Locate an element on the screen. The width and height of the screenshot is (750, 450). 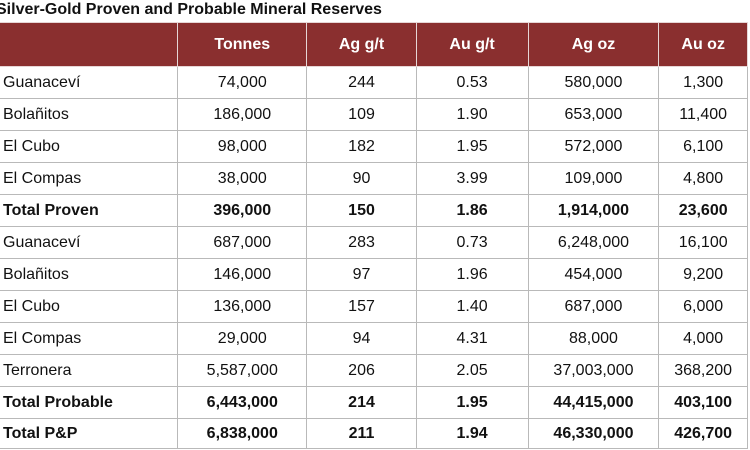
header-cell-au-ounces: Au oz is located at coordinates (703, 44).